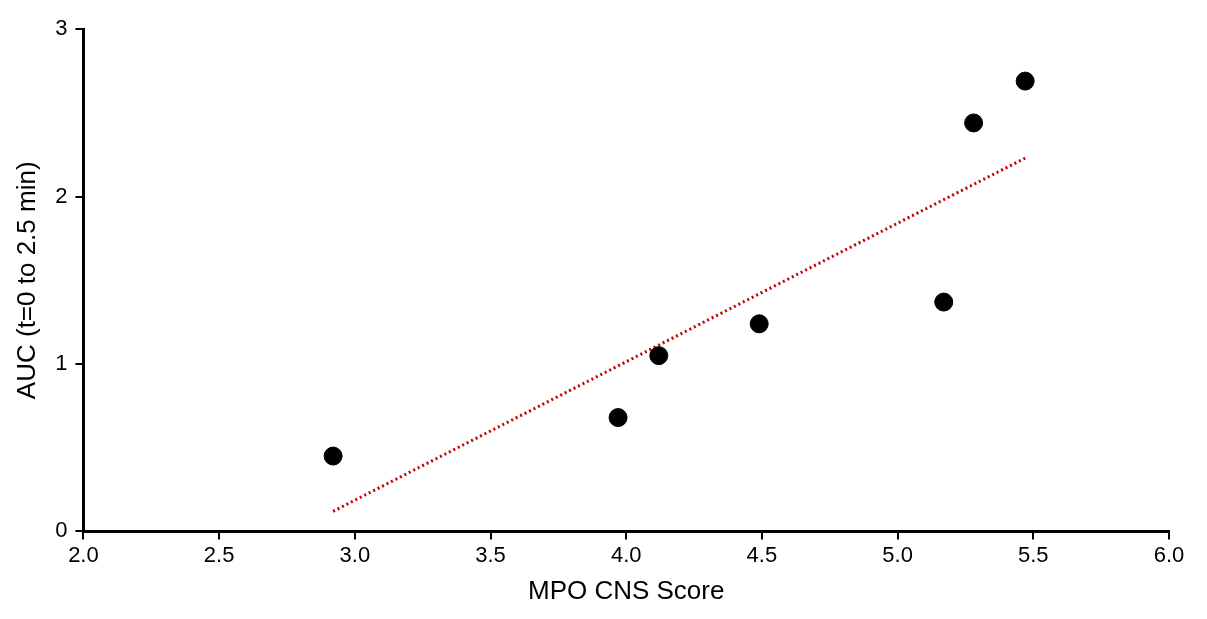 Image resolution: width=1207 pixels, height=619 pixels. Describe the element at coordinates (61, 28) in the screenshot. I see `y-tick-label: 3` at that location.